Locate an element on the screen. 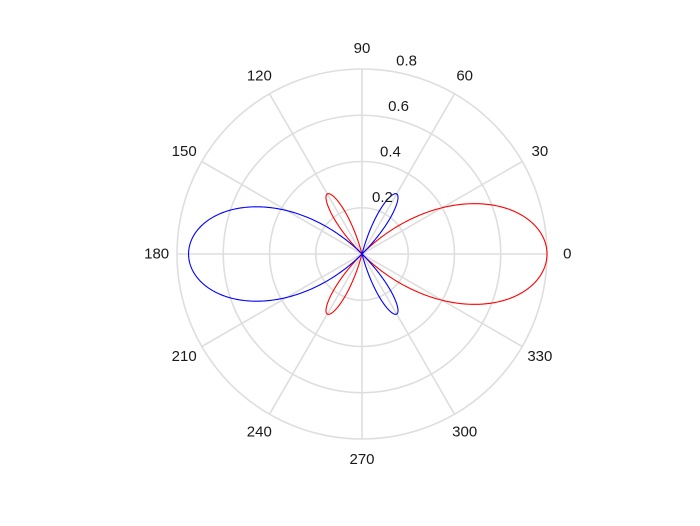  series-blue is located at coordinates (293, 254).